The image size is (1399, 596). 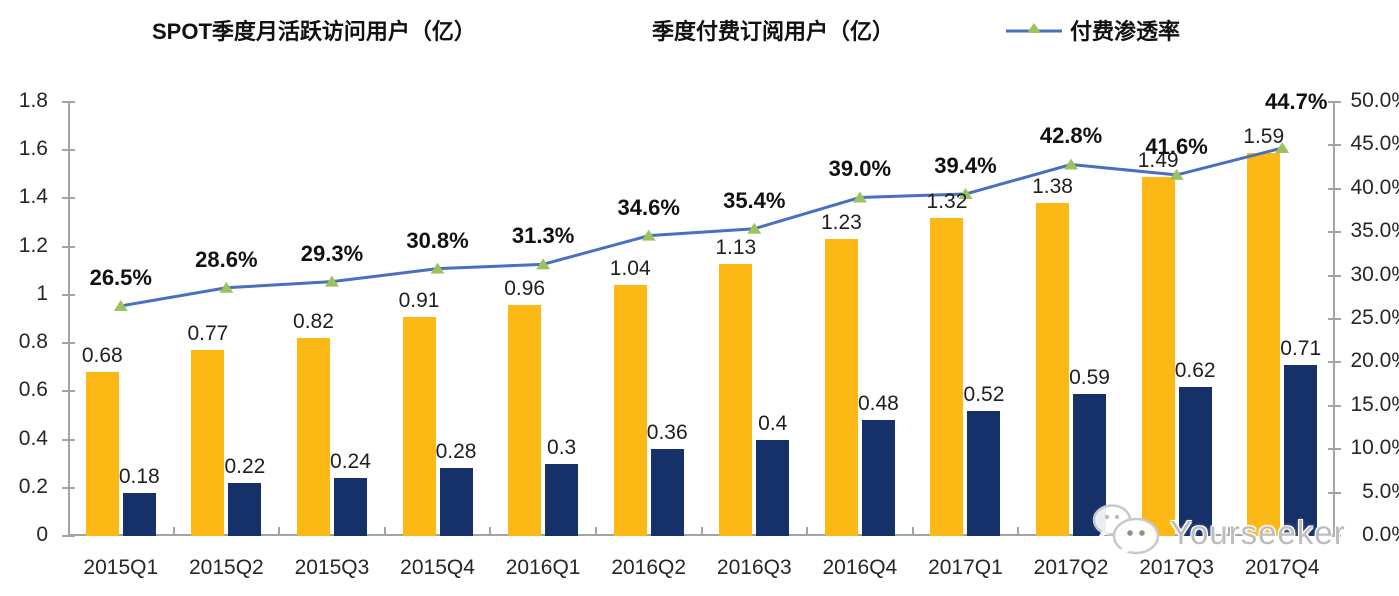 What do you see at coordinates (208, 334) in the screenshot?
I see `bar-value-label-mau: 0.77` at bounding box center [208, 334].